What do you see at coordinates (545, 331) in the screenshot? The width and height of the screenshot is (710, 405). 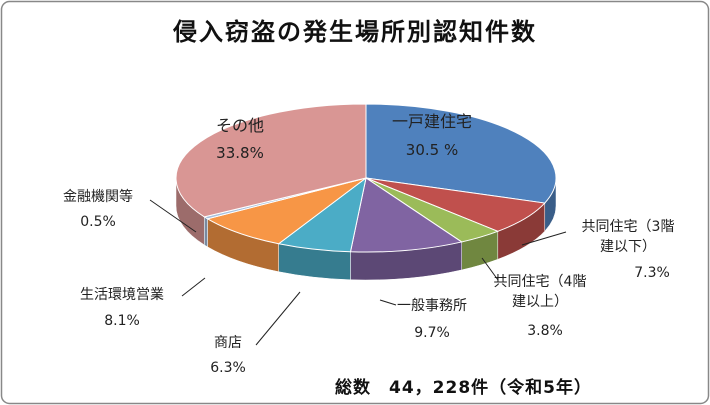 I see `value-label: 3.8%` at bounding box center [545, 331].